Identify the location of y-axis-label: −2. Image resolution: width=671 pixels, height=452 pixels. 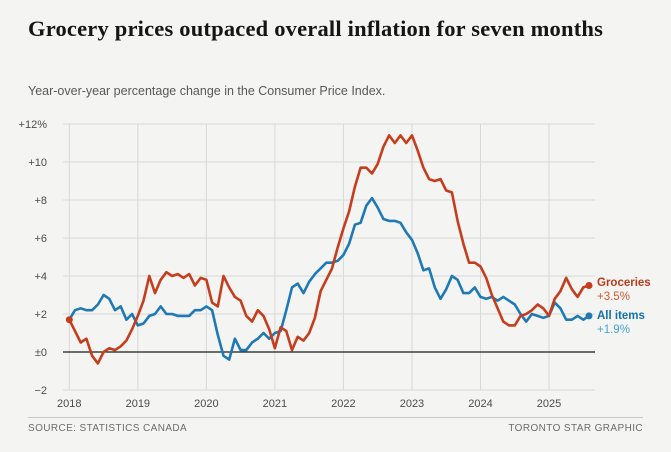
(40, 391).